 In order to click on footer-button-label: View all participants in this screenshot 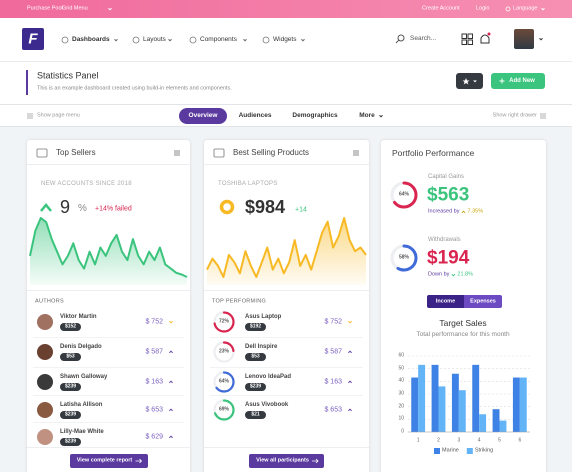, I will do `click(282, 460)`.